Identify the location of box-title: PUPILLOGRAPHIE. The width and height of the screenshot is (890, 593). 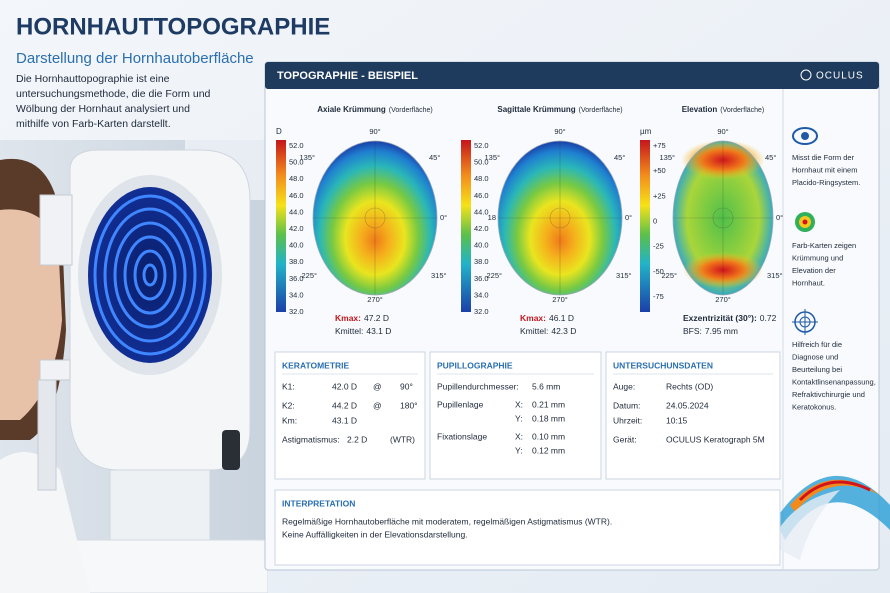
(475, 365).